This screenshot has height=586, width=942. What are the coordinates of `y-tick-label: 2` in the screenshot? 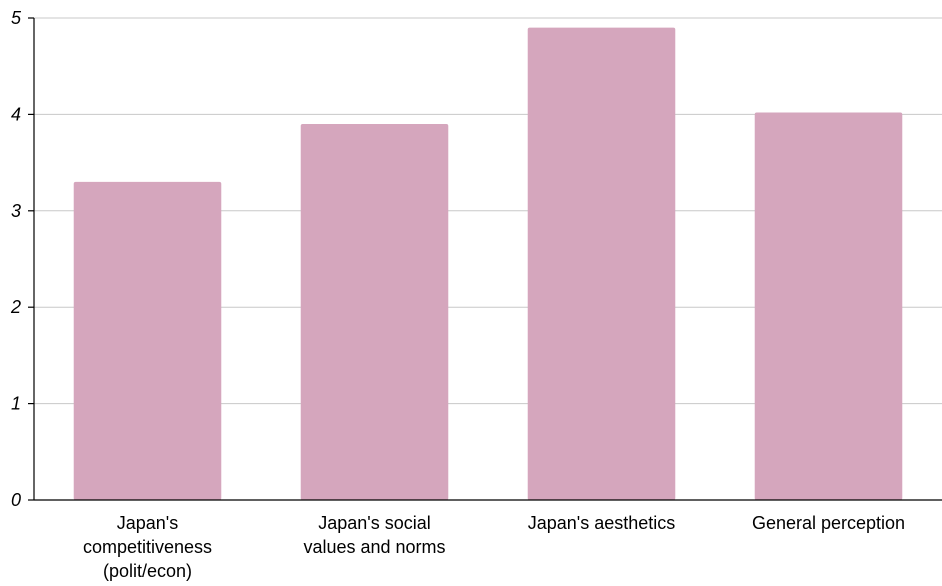 It's located at (15, 307).